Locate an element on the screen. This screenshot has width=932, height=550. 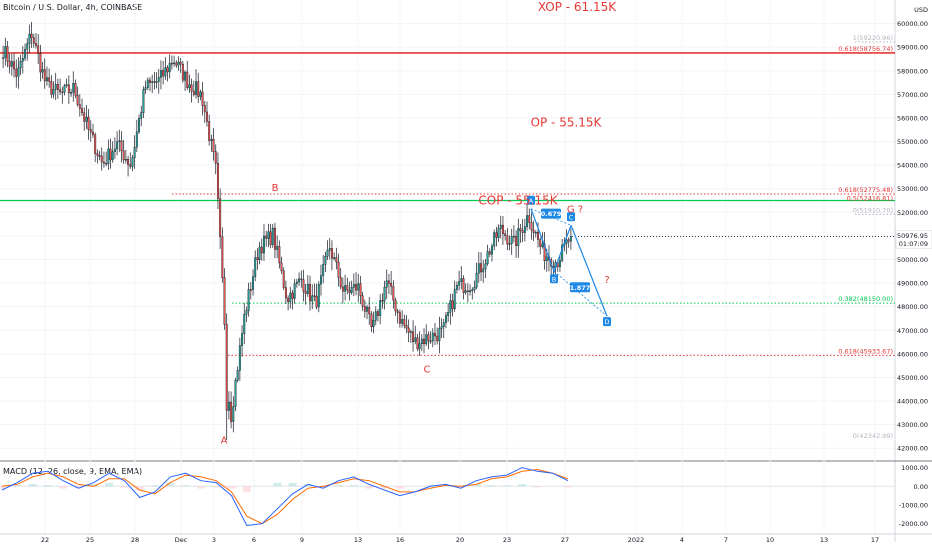
pattern-ratio-line is located at coordinates (580, 293).